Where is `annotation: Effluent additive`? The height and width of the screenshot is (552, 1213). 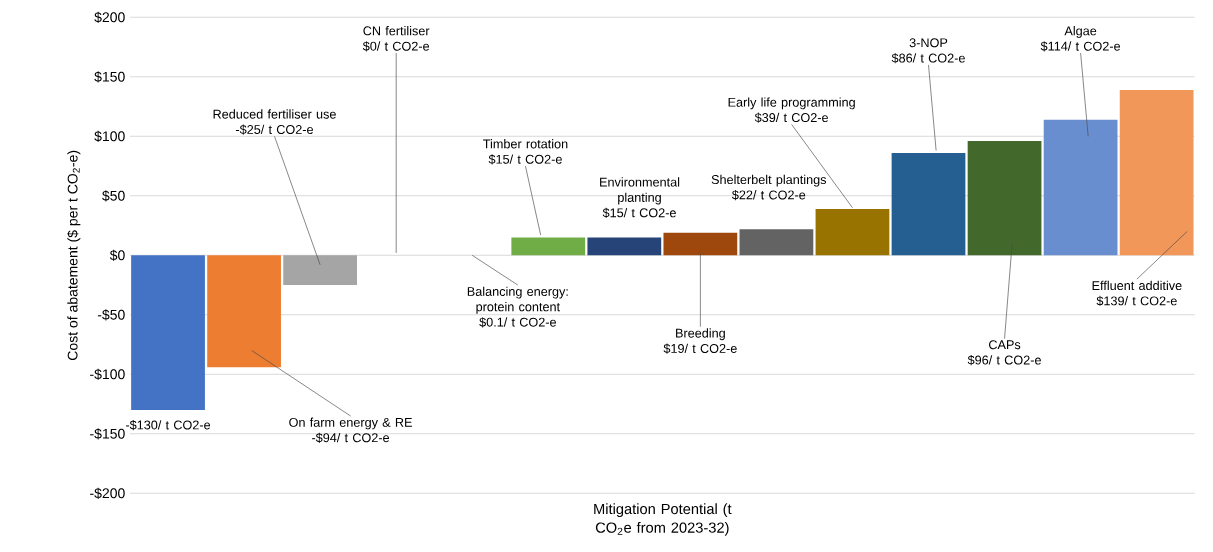 annotation: Effluent additive is located at coordinates (1137, 285).